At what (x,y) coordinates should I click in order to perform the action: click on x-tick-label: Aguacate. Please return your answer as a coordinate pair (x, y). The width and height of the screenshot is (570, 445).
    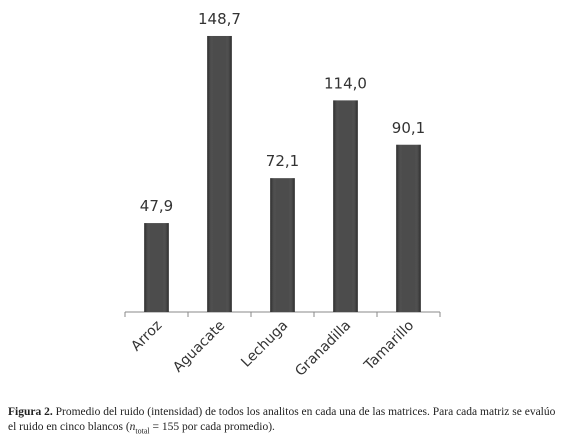
    Looking at the image, I should click on (199, 347).